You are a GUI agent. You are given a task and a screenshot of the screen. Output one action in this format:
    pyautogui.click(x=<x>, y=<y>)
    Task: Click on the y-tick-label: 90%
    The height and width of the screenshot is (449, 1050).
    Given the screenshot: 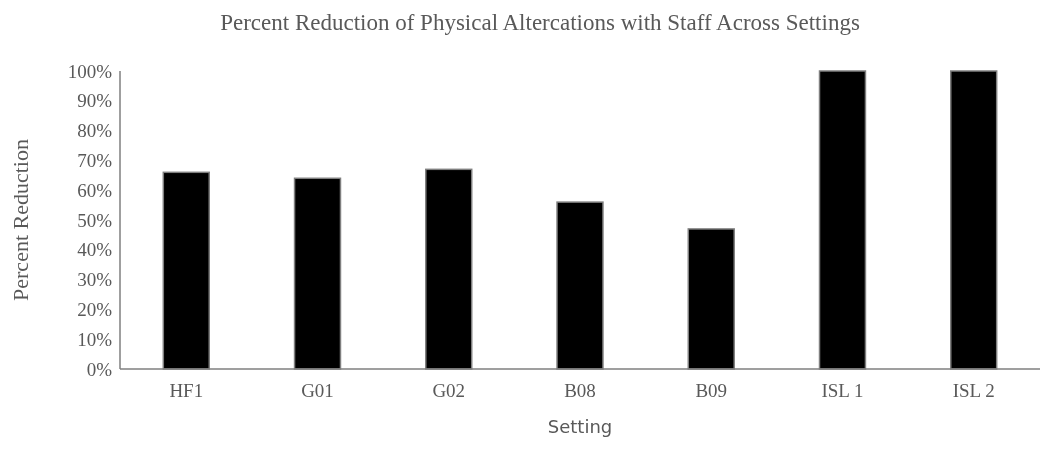 What is the action you would take?
    pyautogui.click(x=95, y=101)
    